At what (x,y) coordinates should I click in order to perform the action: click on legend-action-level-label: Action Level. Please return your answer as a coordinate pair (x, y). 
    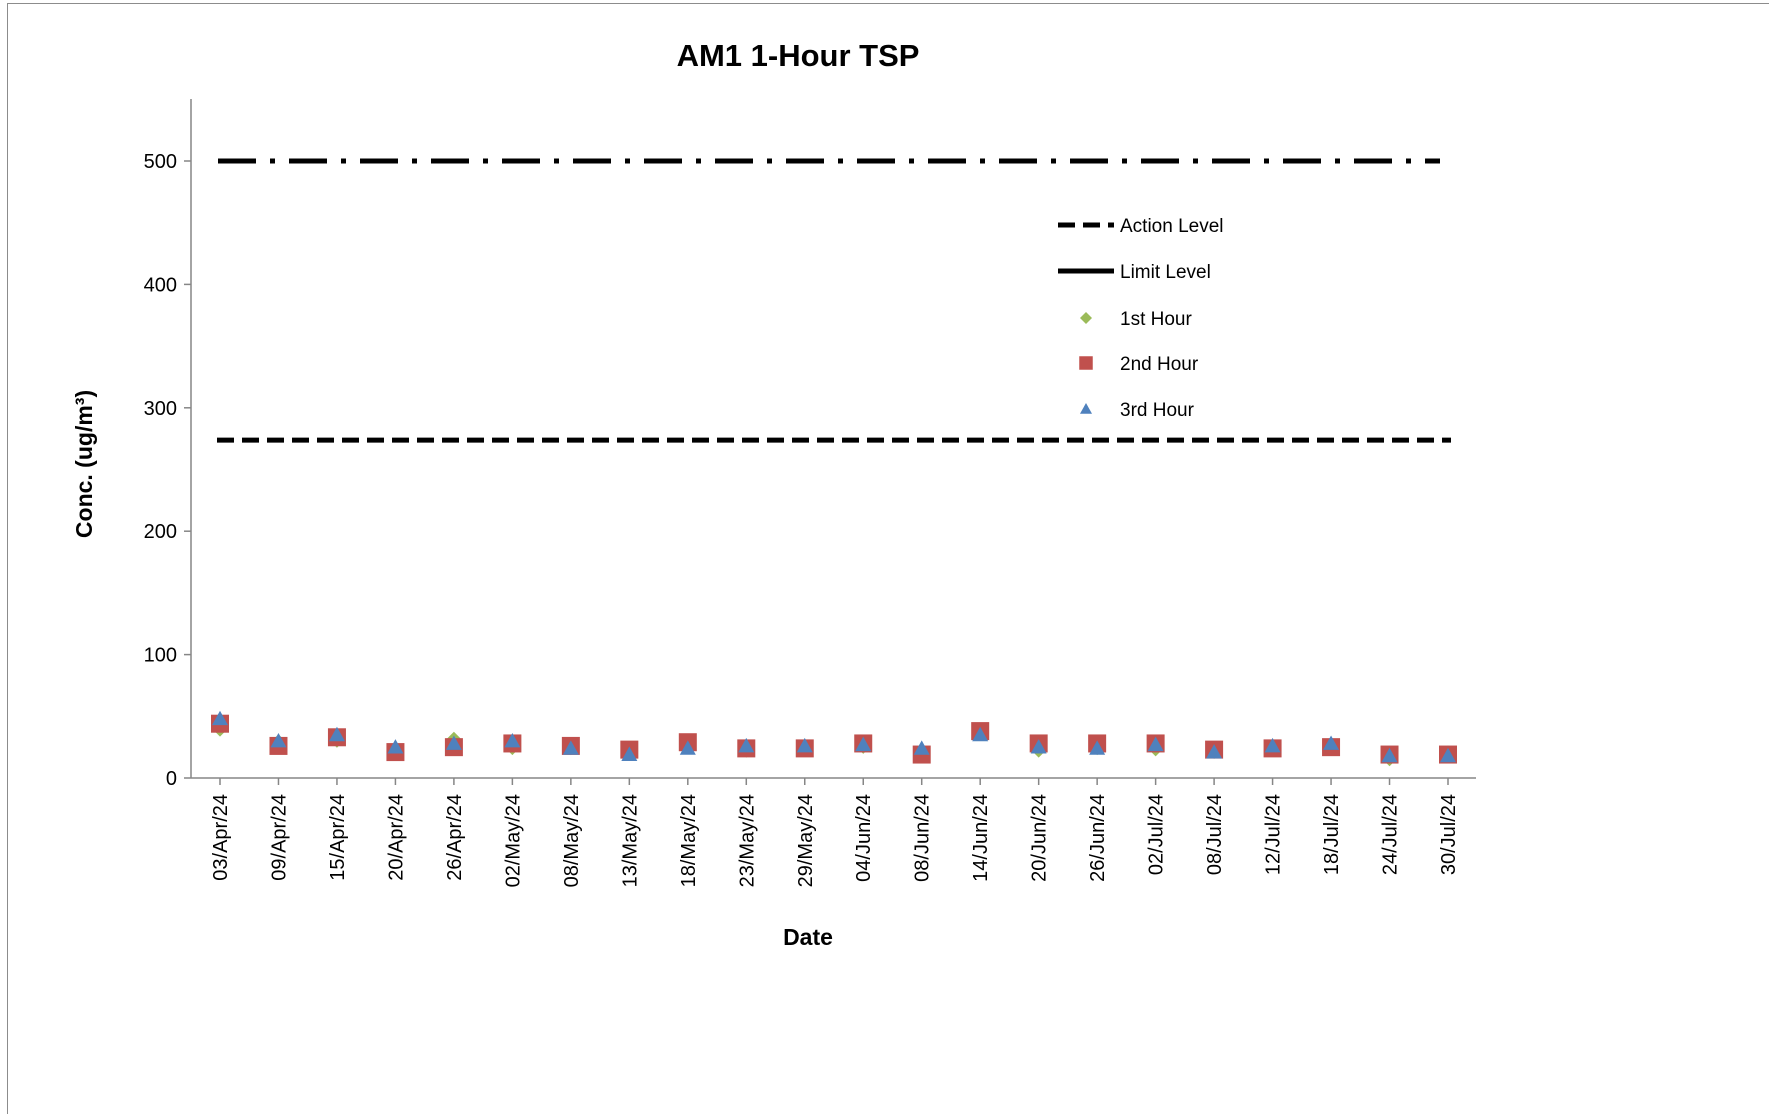
    Looking at the image, I should click on (1172, 226).